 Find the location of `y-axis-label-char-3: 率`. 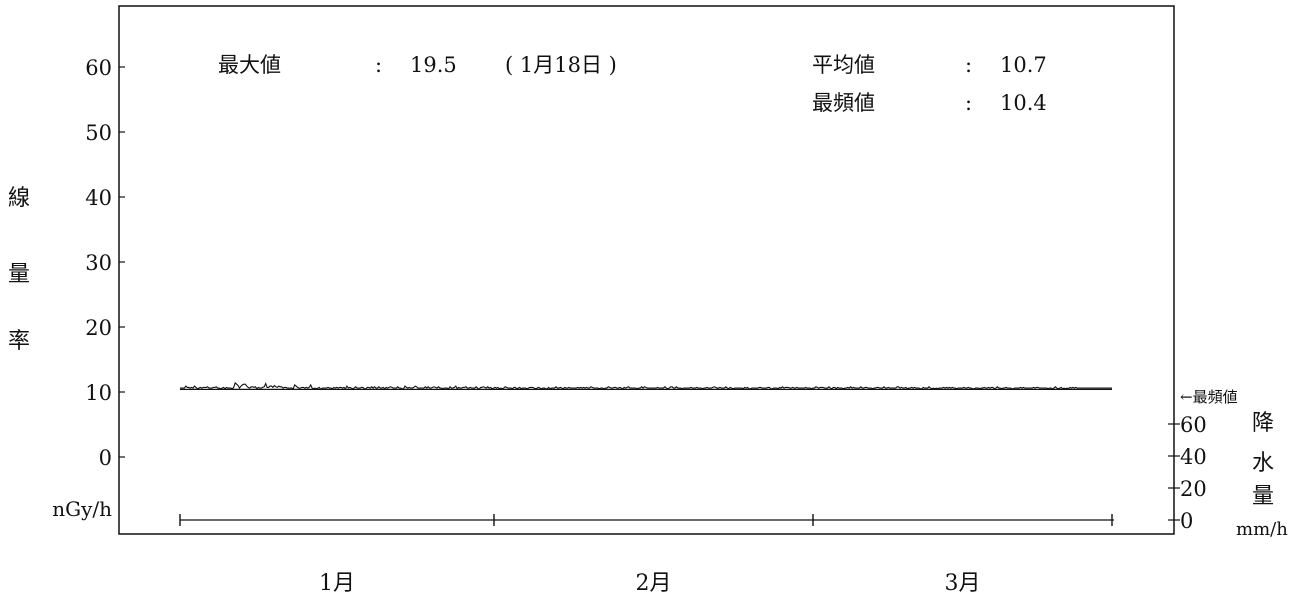

y-axis-label-char-3: 率 is located at coordinates (19, 341).